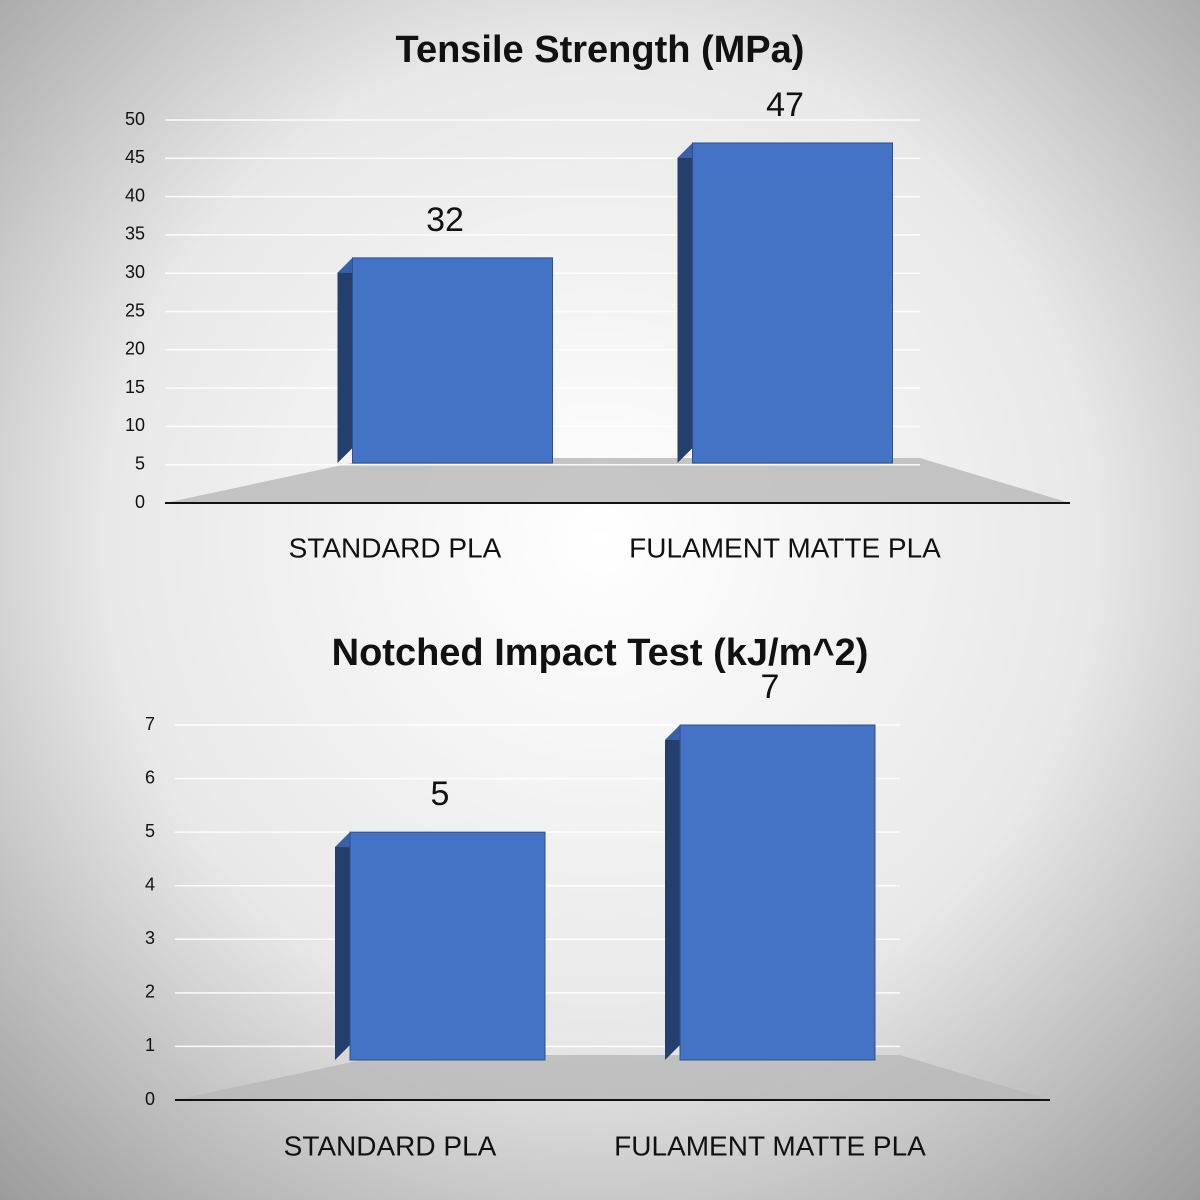  Describe the element at coordinates (135, 195) in the screenshot. I see `y-tick-label: 40` at that location.